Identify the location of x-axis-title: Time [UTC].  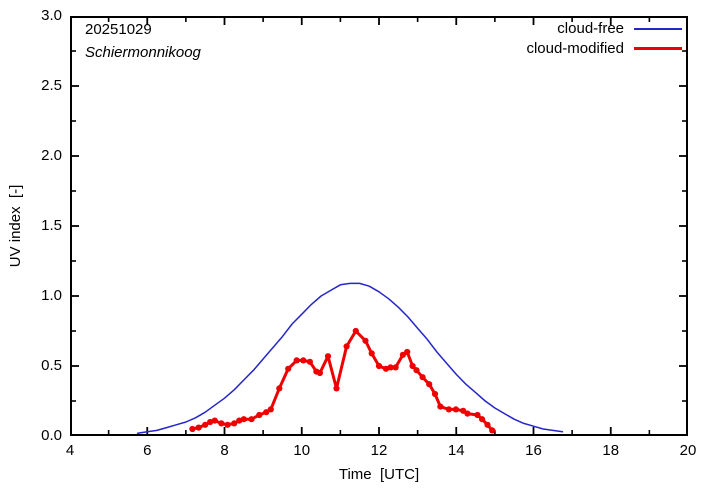
(379, 474).